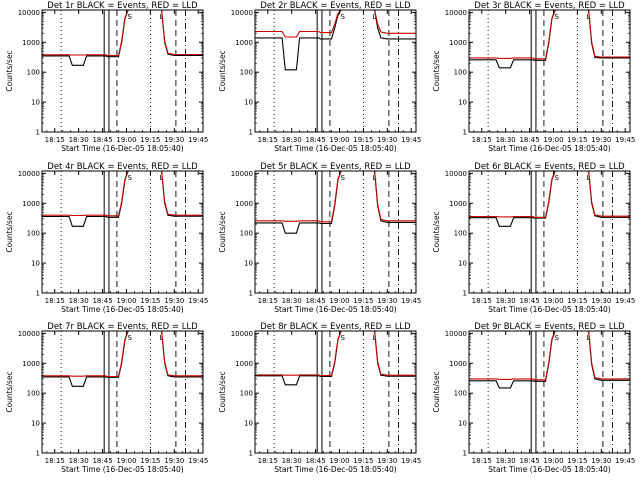  What do you see at coordinates (122, 167) in the screenshot?
I see `panel-title: Det 4r BLACK = Events, RED = LLD` at bounding box center [122, 167].